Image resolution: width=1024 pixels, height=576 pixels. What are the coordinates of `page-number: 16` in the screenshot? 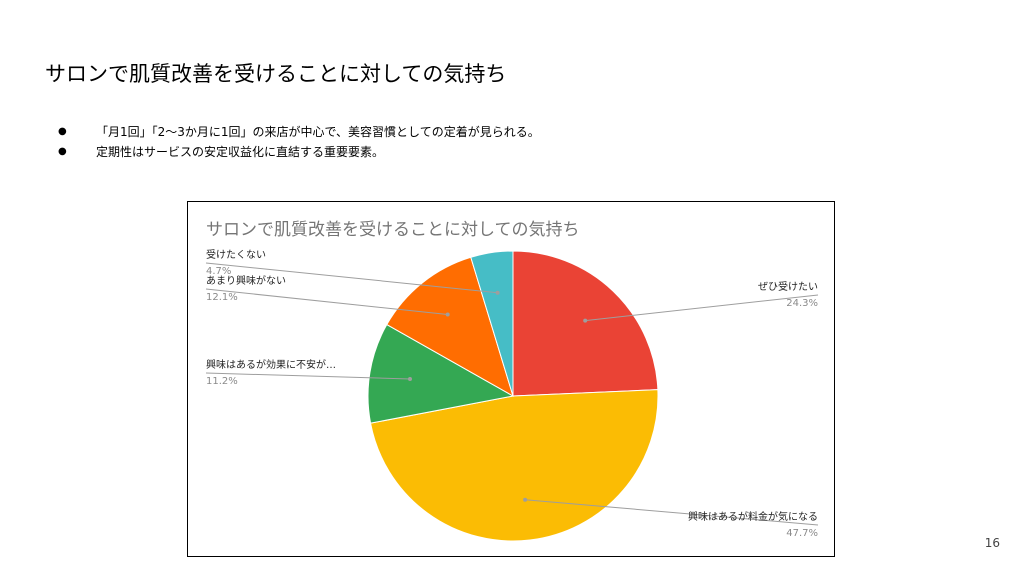 It's located at (992, 543).